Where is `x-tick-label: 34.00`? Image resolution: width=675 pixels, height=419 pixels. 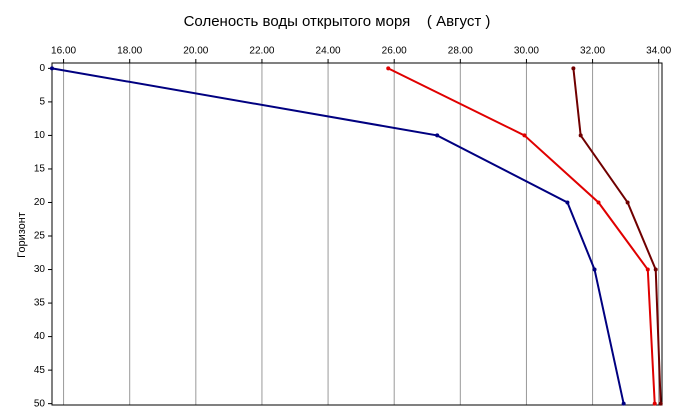
x-tick-label: 34.00 is located at coordinates (658, 51).